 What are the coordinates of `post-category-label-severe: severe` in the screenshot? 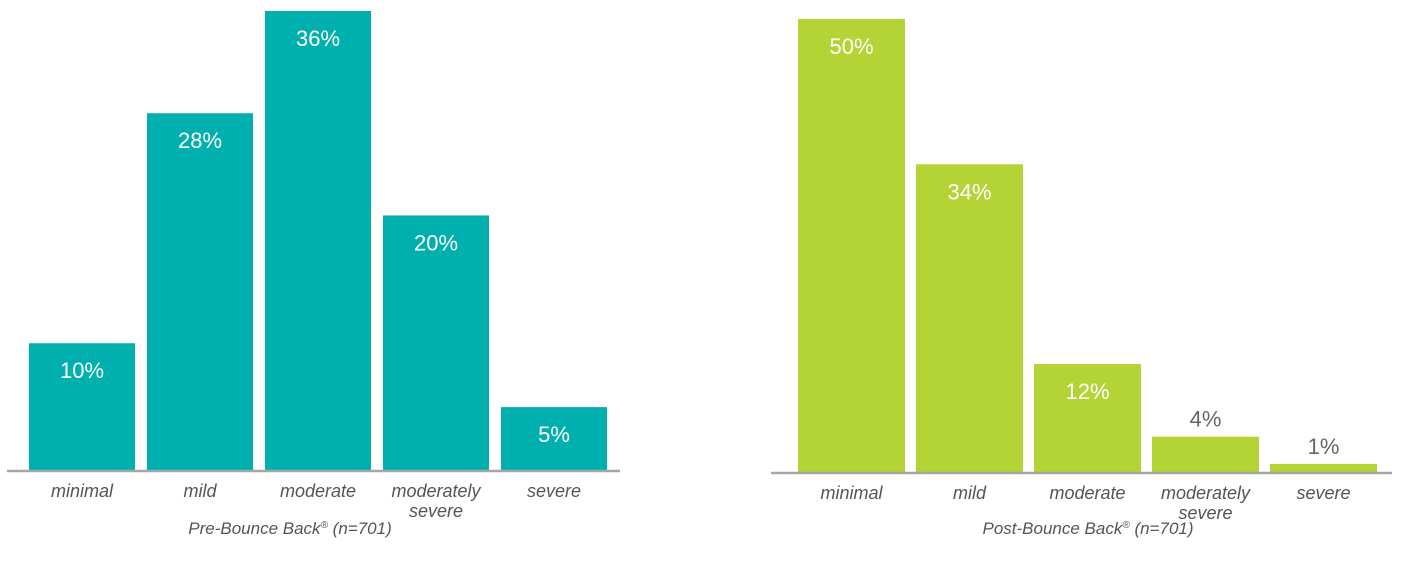 It's located at (1323, 493).